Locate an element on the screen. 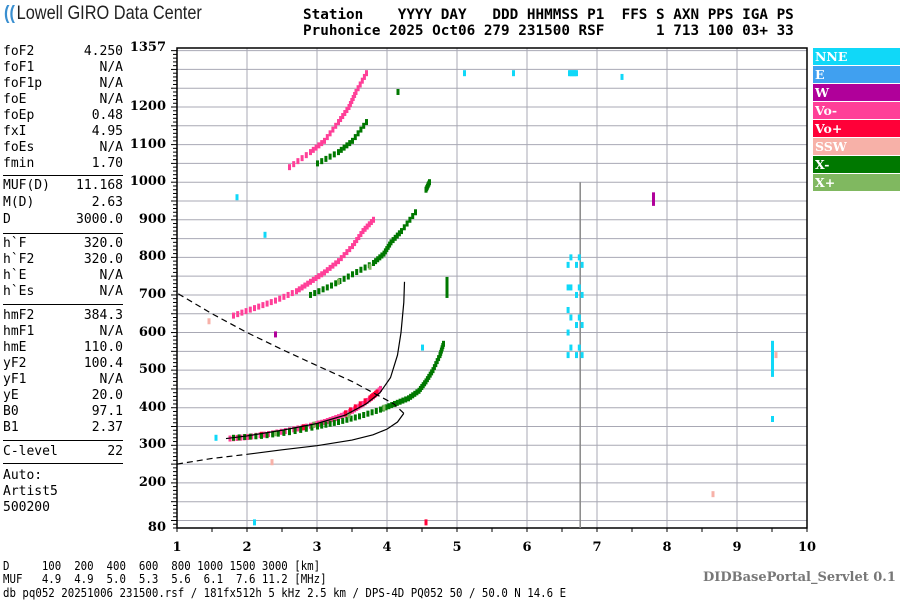  param-row: h`E N/A is located at coordinates (63, 276).